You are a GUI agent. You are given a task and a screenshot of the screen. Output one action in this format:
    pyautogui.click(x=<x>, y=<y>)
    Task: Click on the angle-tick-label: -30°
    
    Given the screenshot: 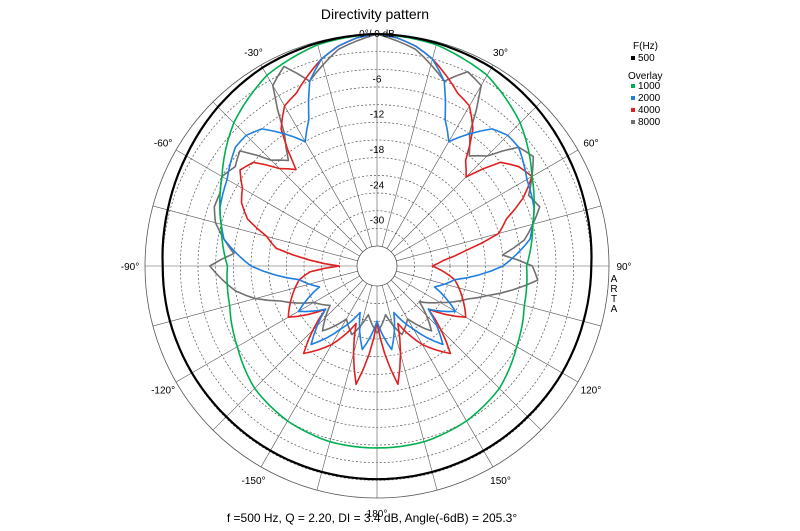 What is the action you would take?
    pyautogui.click(x=253, y=53)
    